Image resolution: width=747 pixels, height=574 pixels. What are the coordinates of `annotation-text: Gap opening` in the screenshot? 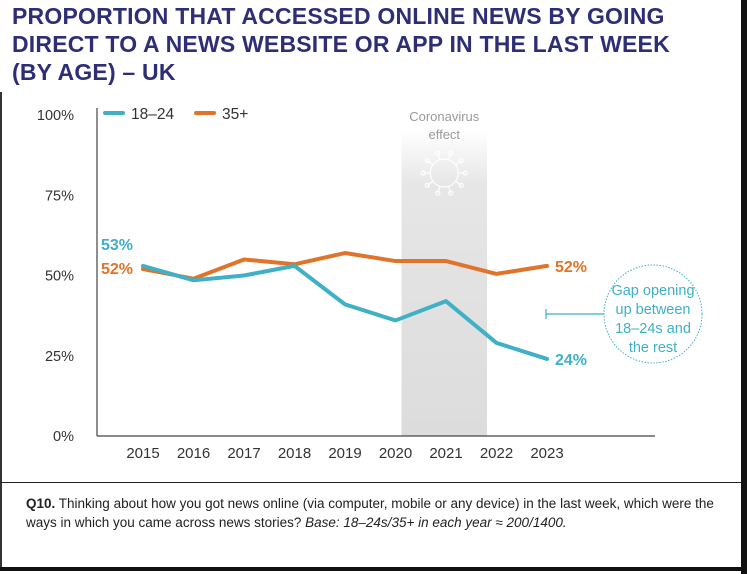 It's located at (652, 291).